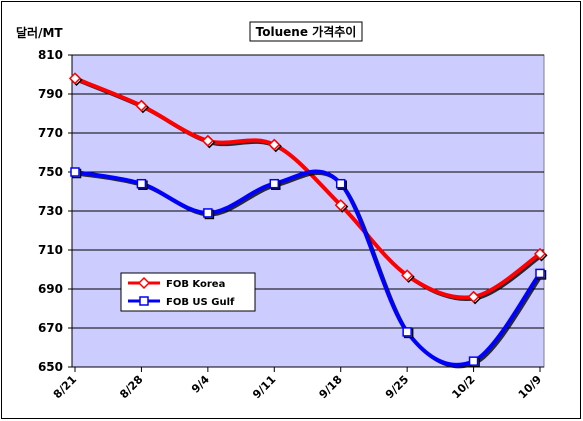 This screenshot has height=421, width=583. Describe the element at coordinates (397, 387) in the screenshot. I see `x-tick-label: 9/25` at that location.